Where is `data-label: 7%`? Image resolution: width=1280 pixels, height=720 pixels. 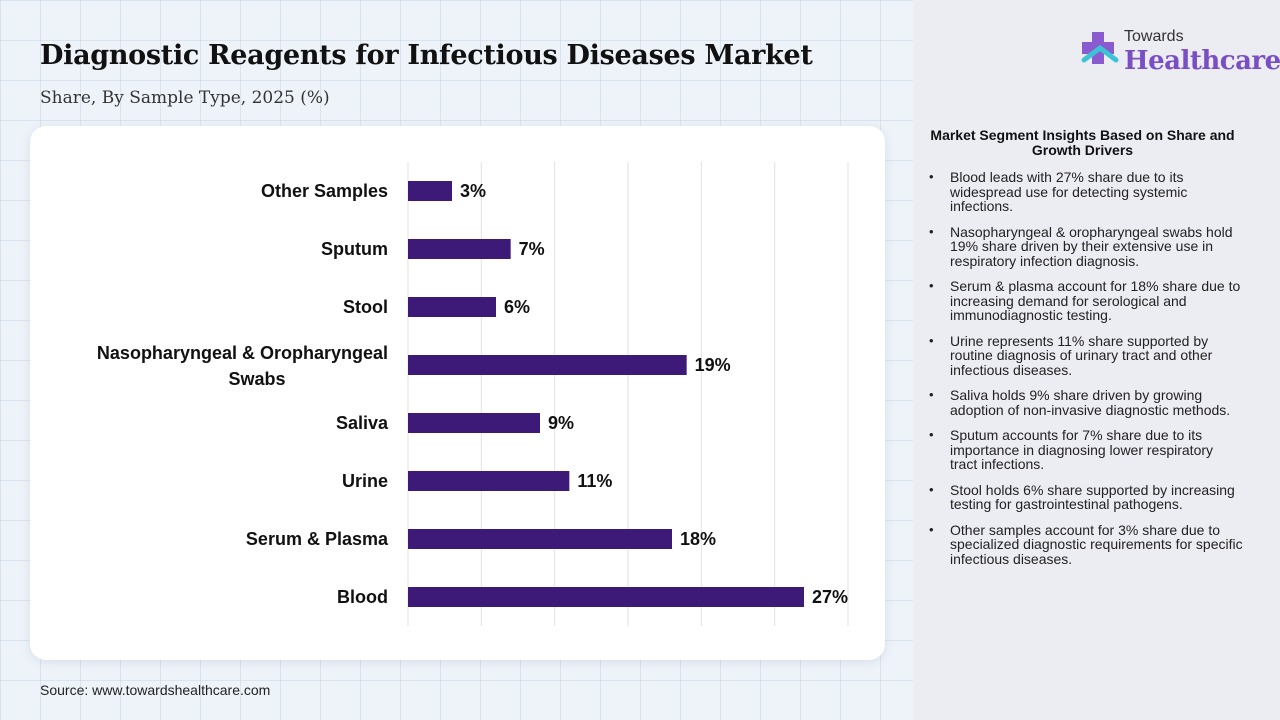 data-label: 7% is located at coordinates (532, 249).